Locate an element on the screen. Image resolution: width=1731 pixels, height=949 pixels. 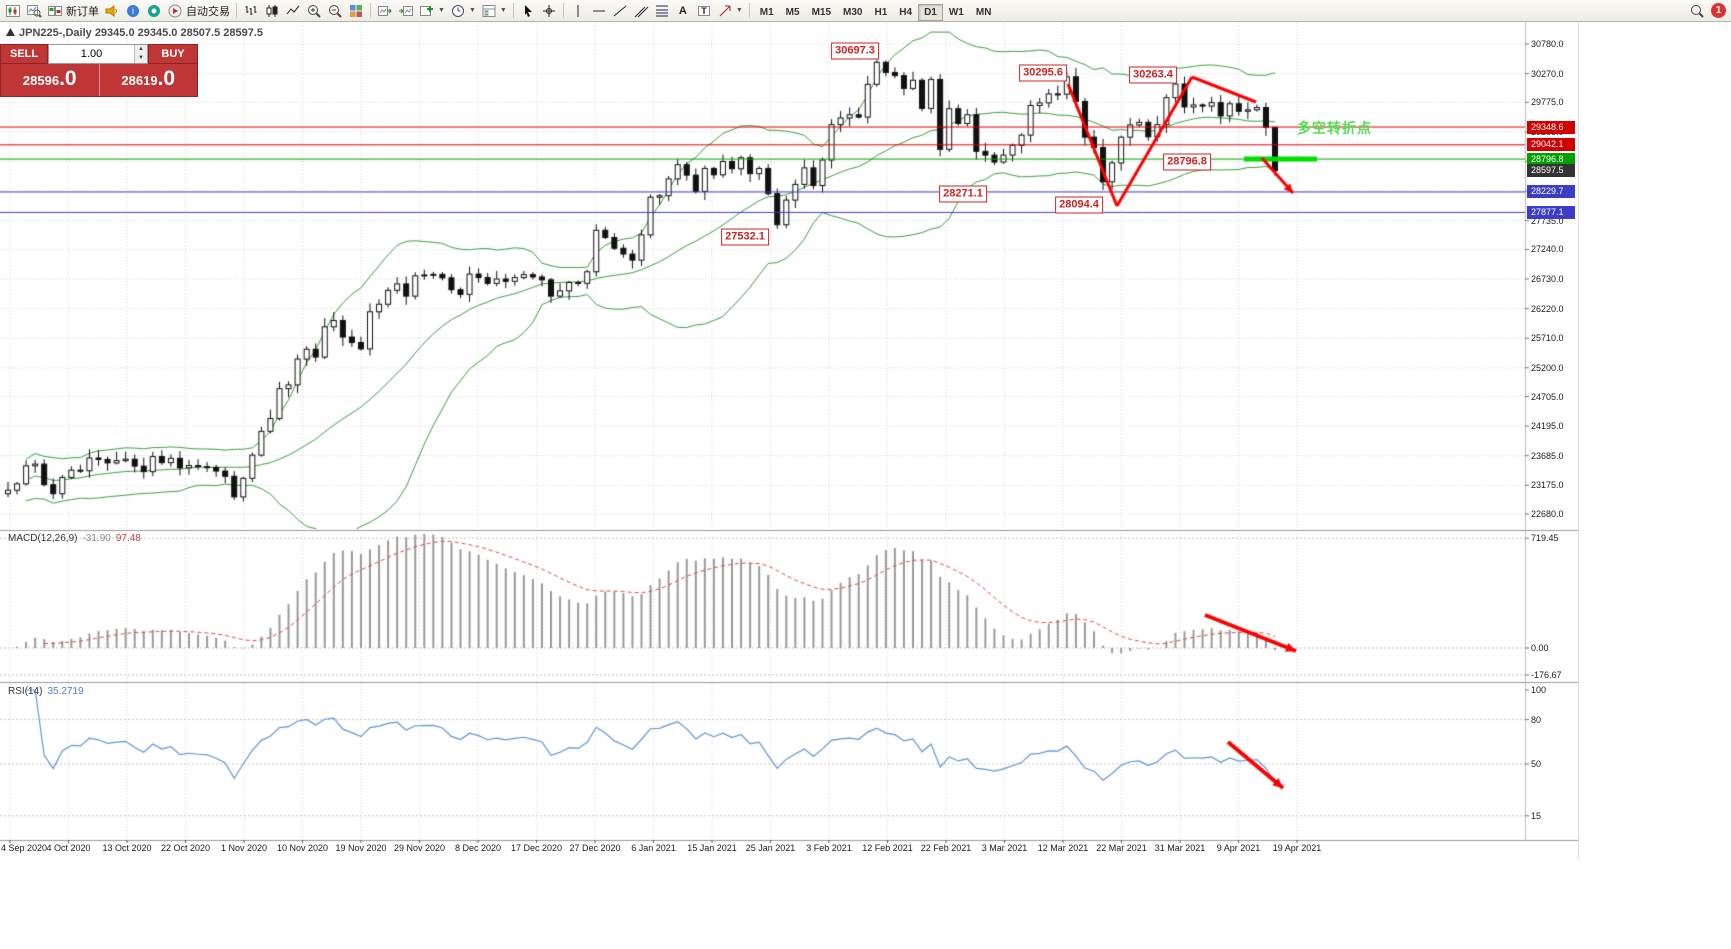
timeframe-m30: M30 is located at coordinates (853, 12).